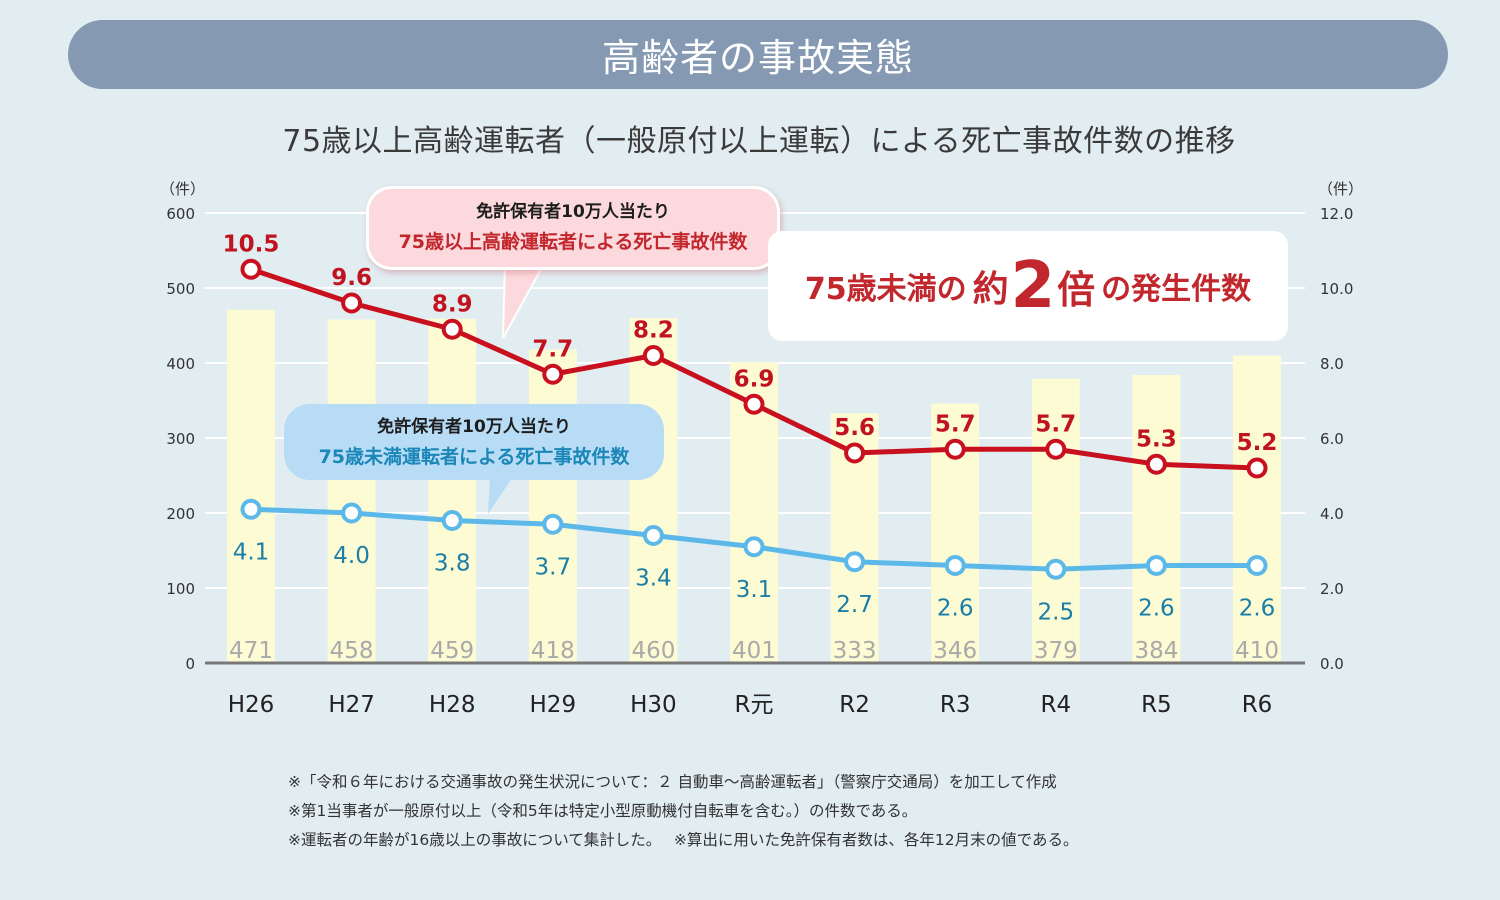 The image size is (1500, 900). I want to click on over-75-value-label: 7.7, so click(552, 349).